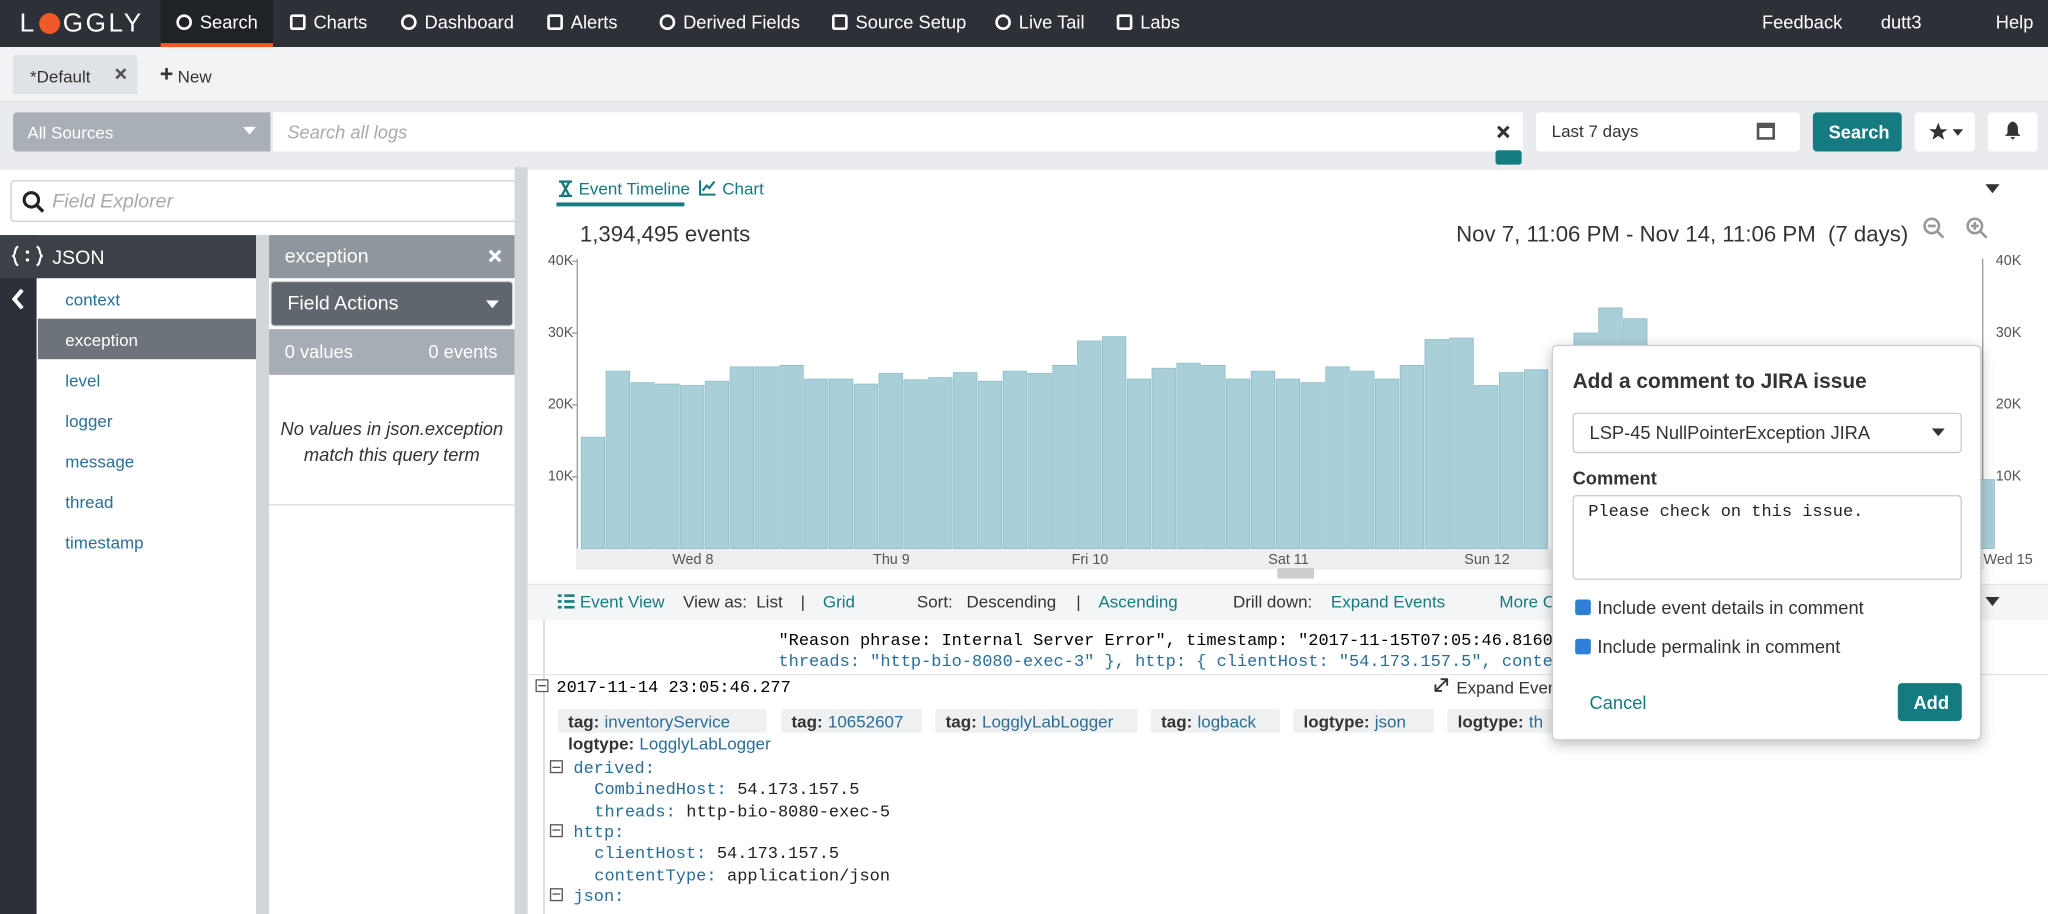 The width and height of the screenshot is (2048, 914). What do you see at coordinates (1595, 131) in the screenshot?
I see `range-label: Last 7 days` at bounding box center [1595, 131].